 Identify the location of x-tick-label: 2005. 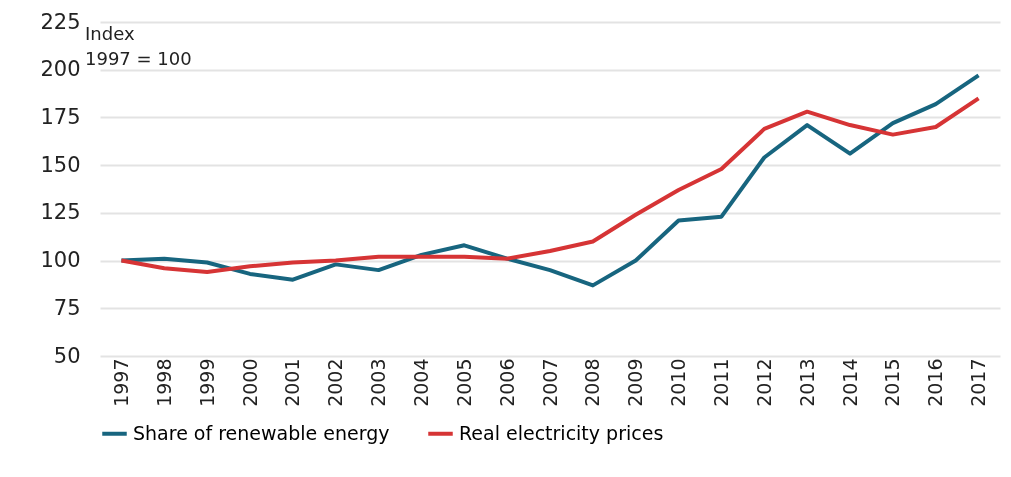
(463, 382).